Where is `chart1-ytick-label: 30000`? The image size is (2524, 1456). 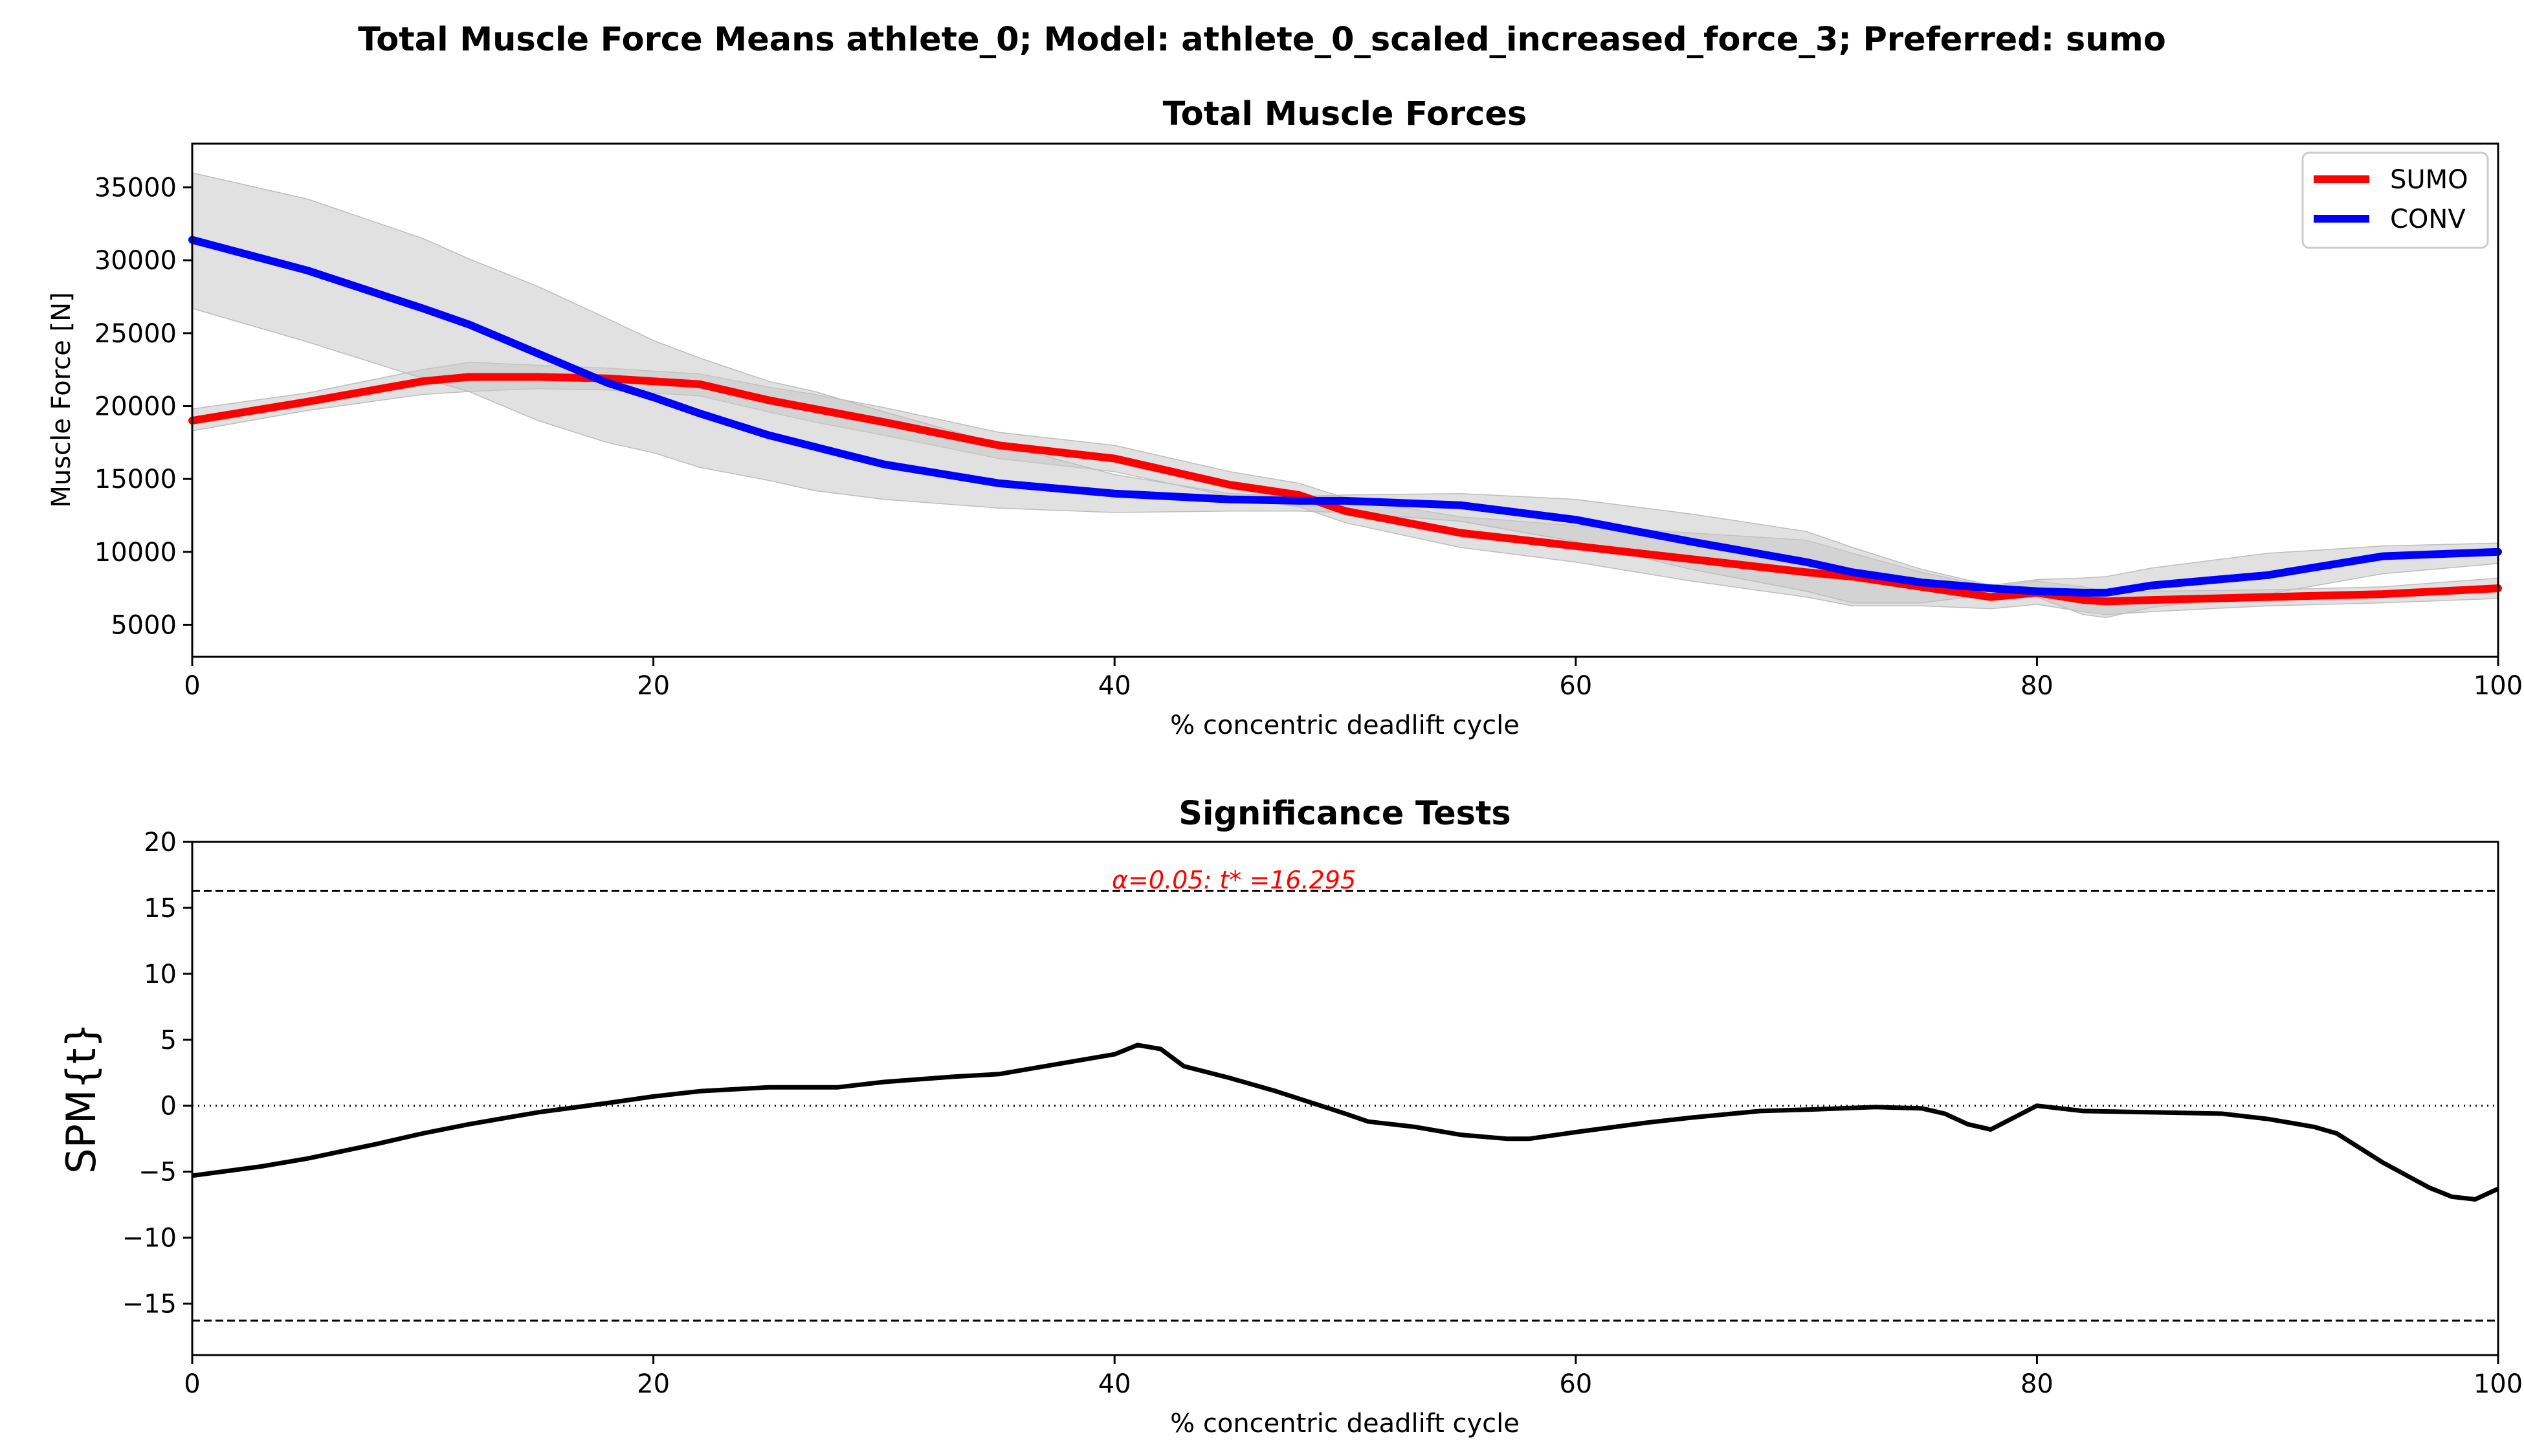
chart1-ytick-label: 30000 is located at coordinates (135, 261).